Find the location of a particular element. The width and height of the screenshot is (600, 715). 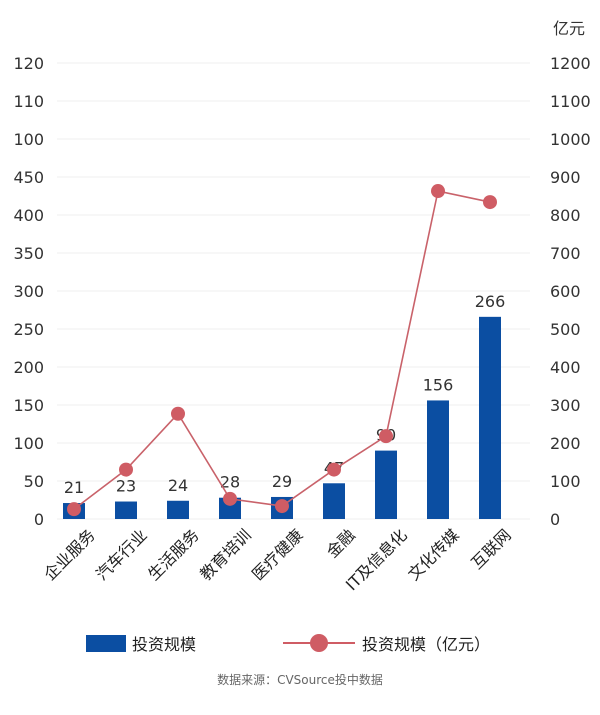

right-axis: 0 100 200 300 400 500 600 700 800 900 1000 1100 1200 is located at coordinates (570, 291).